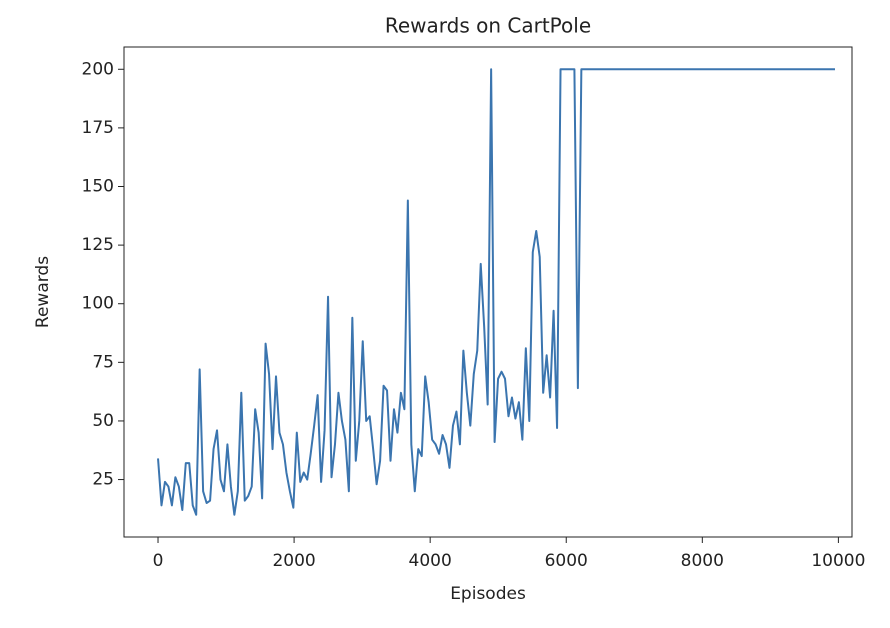  I want to click on x-tick-label: 10000, so click(838, 561).